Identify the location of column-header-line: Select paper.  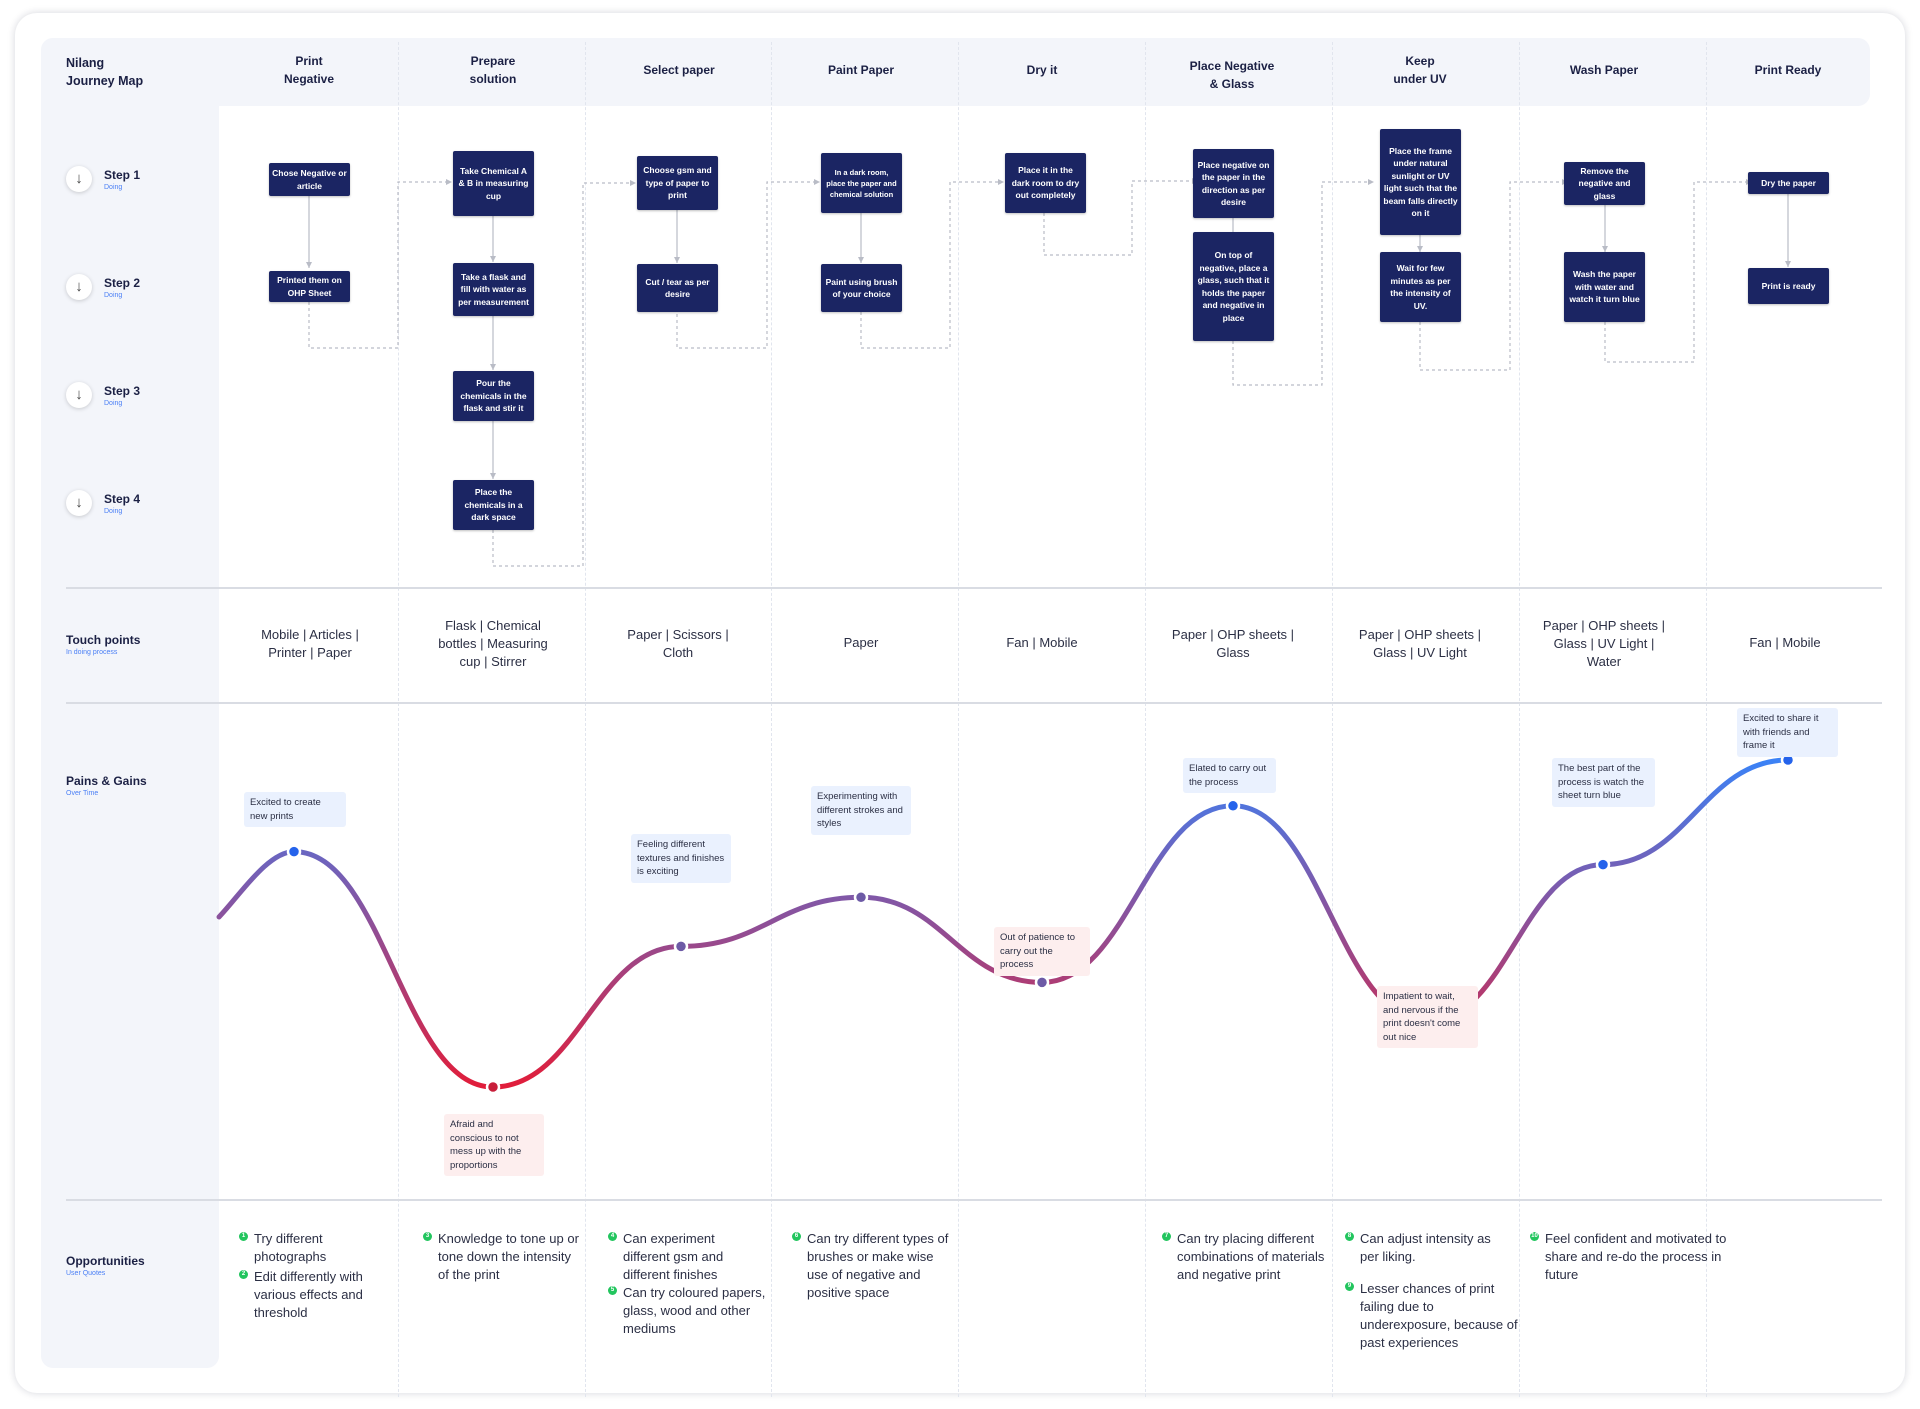
(679, 70).